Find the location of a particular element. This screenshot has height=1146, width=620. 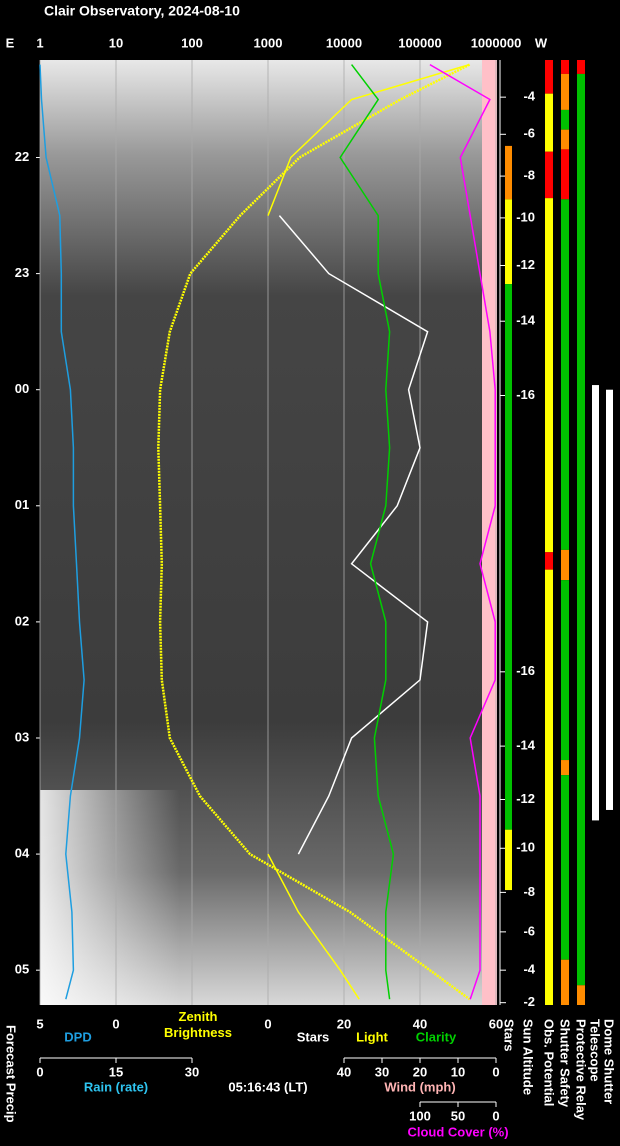

y-tick-label: 02 is located at coordinates (22, 620).